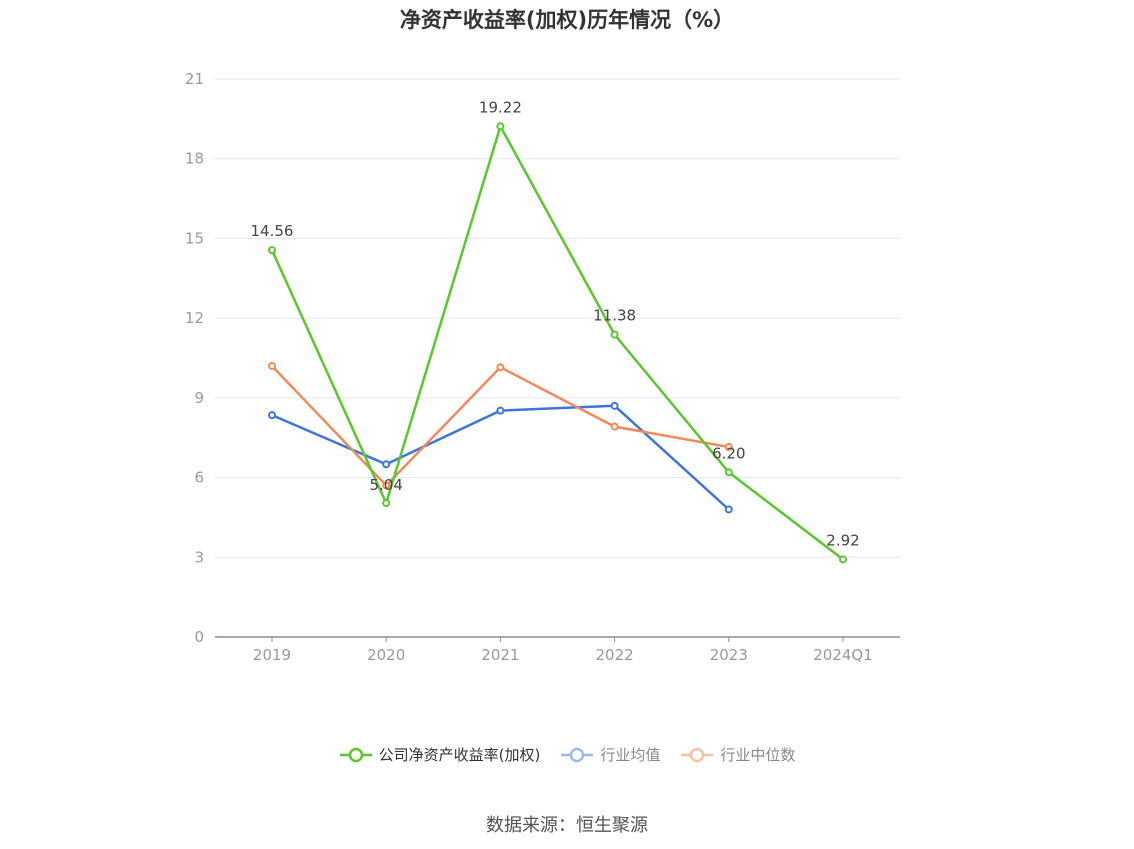 This screenshot has width=1134, height=849. Describe the element at coordinates (355, 754) in the screenshot. I see `legend-marker-company-icon` at that location.